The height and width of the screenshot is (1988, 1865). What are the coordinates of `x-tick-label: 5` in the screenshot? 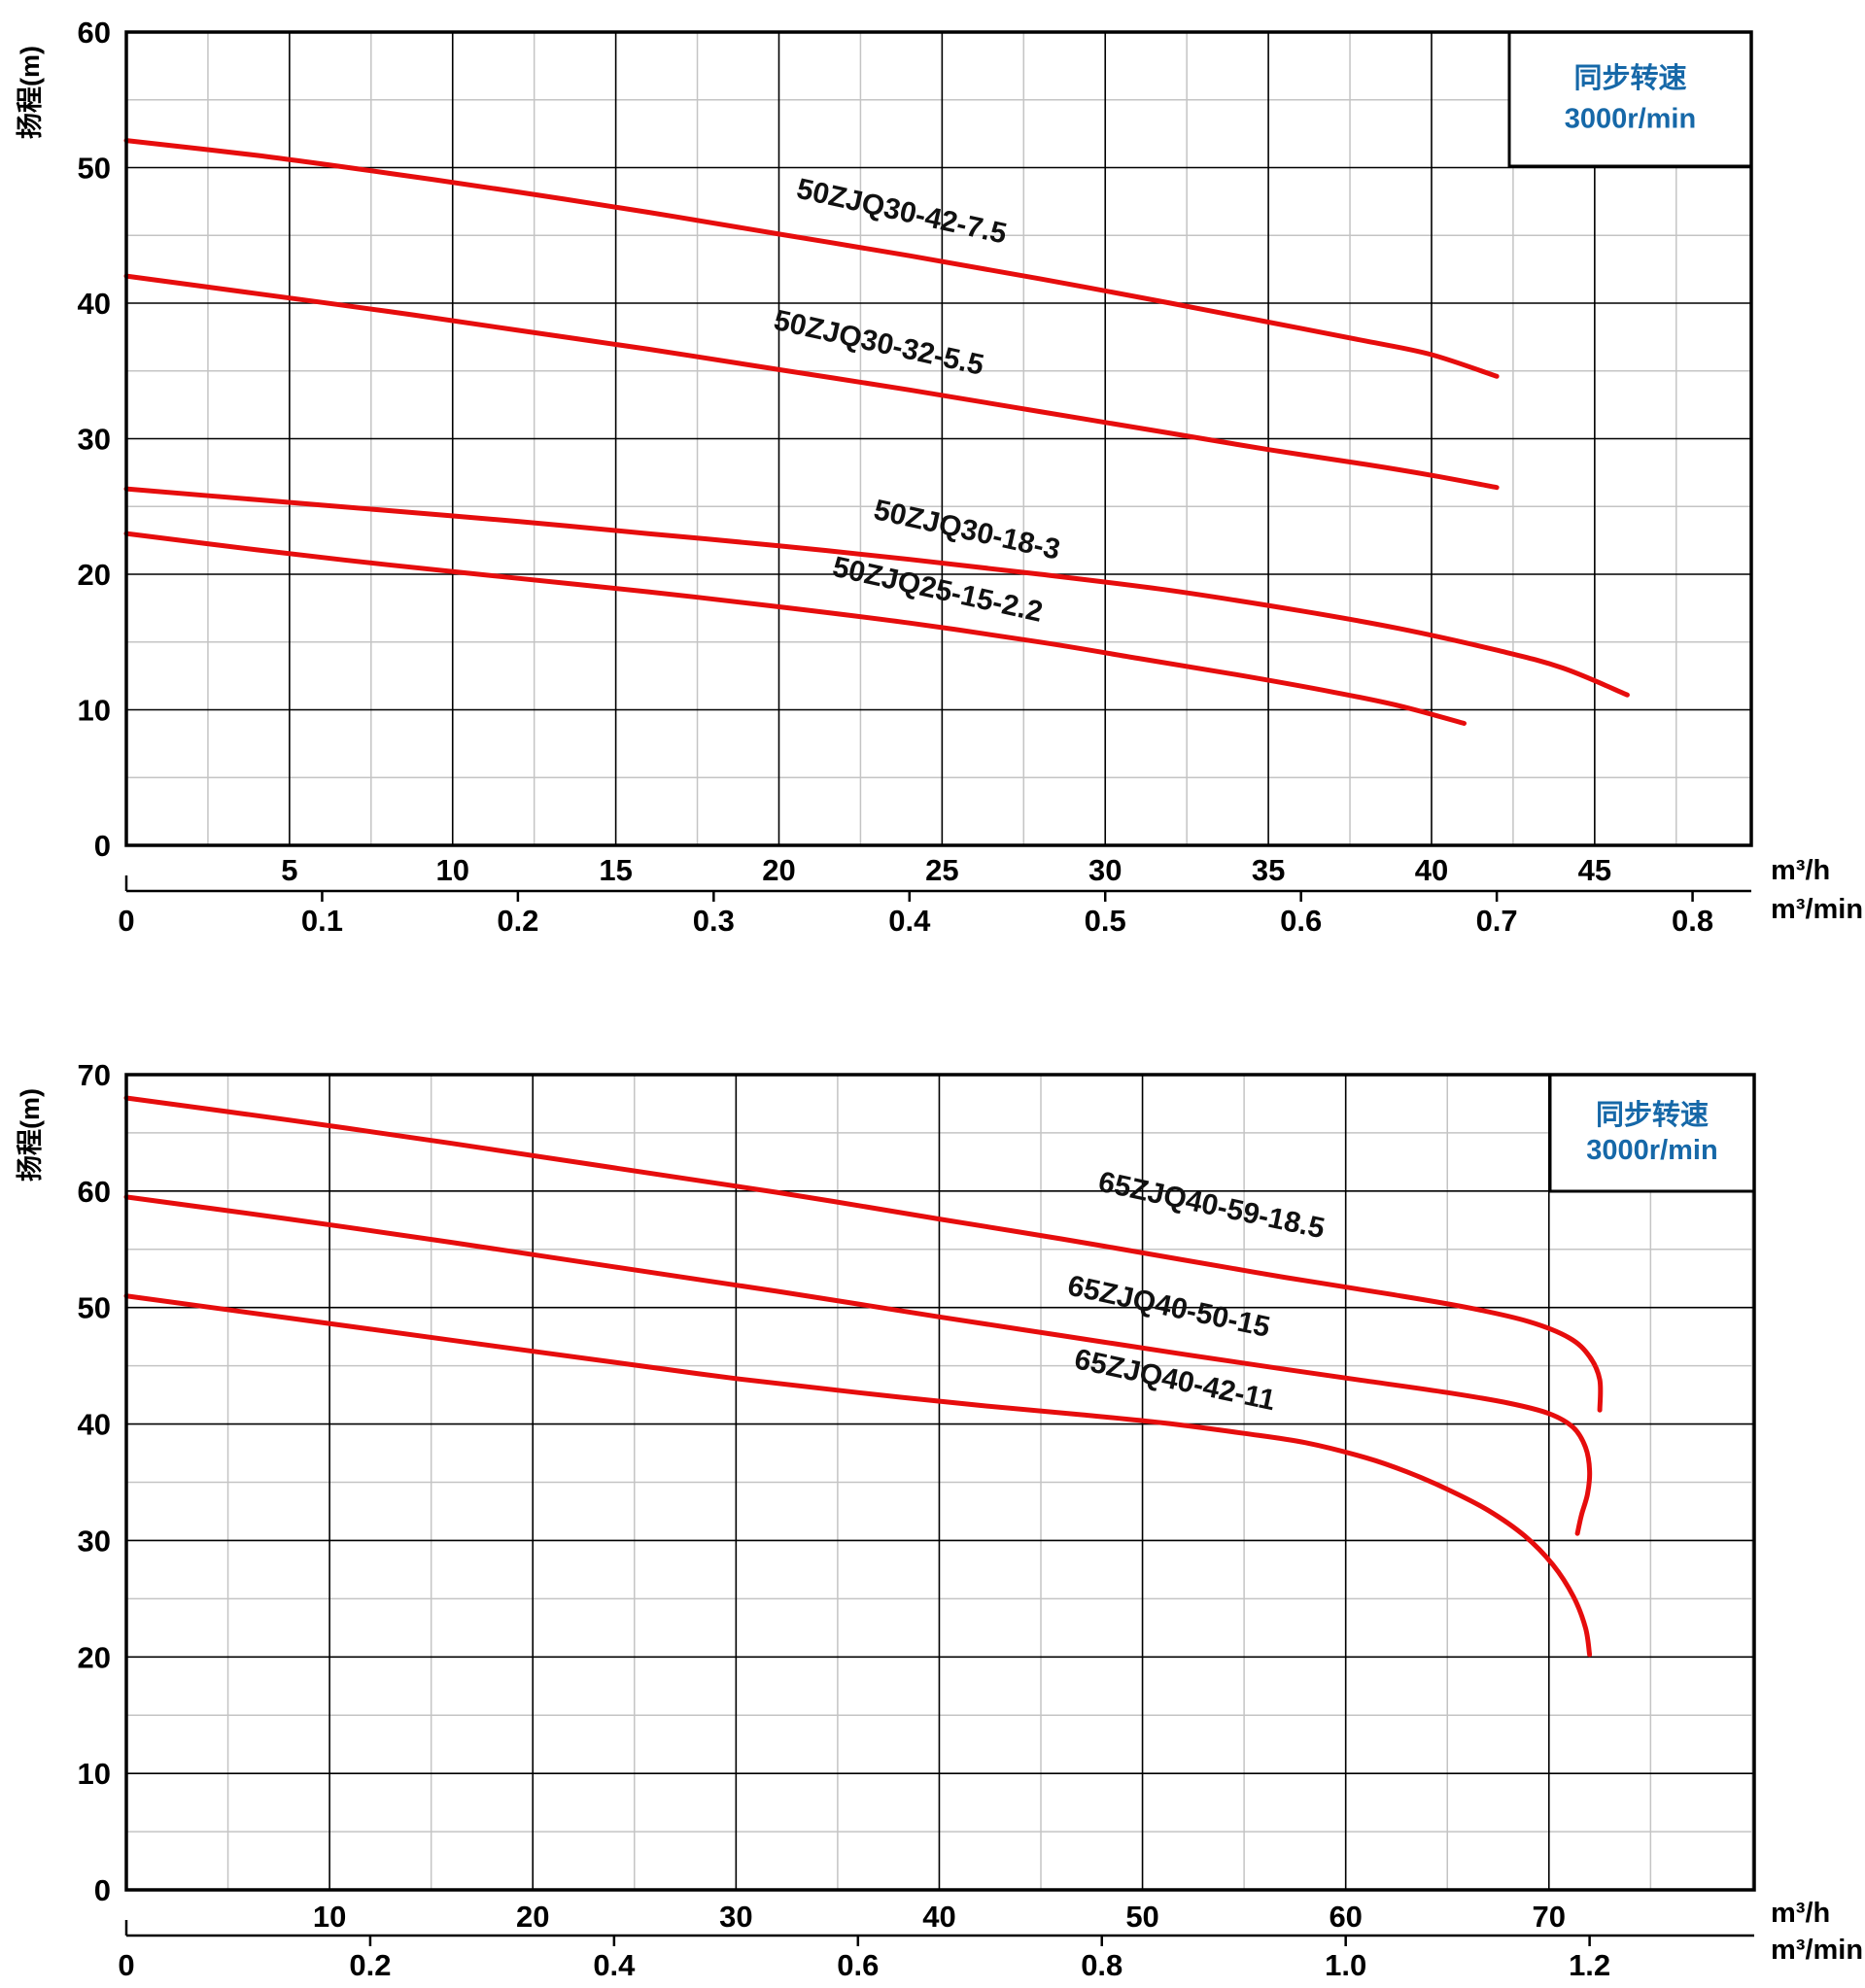 It's located at (289, 870).